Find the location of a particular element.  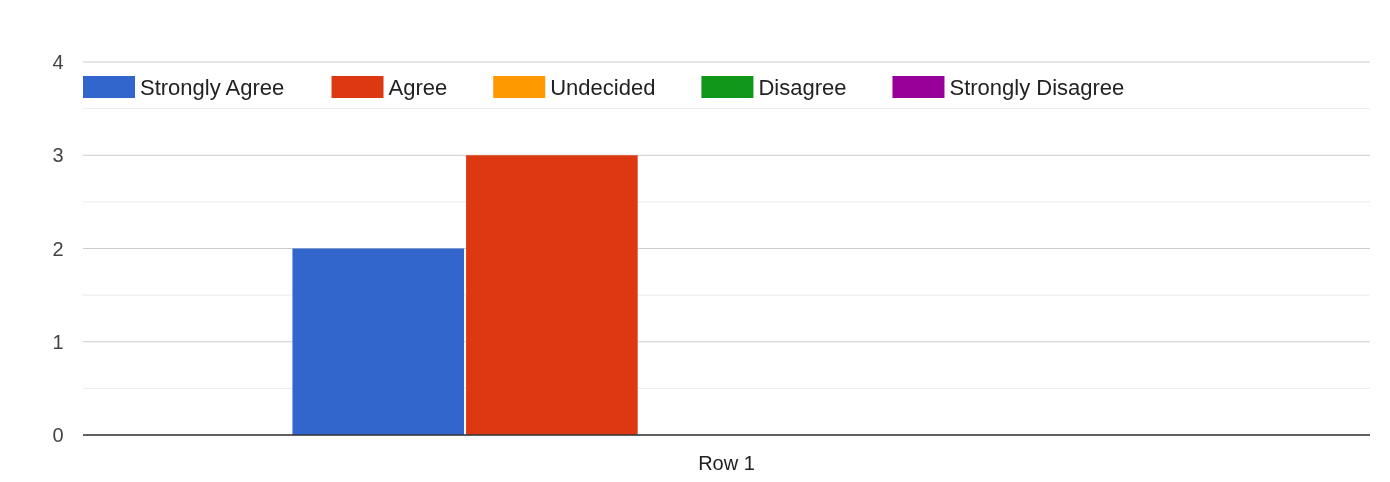

y-tick-label: 4 is located at coordinates (58, 62).